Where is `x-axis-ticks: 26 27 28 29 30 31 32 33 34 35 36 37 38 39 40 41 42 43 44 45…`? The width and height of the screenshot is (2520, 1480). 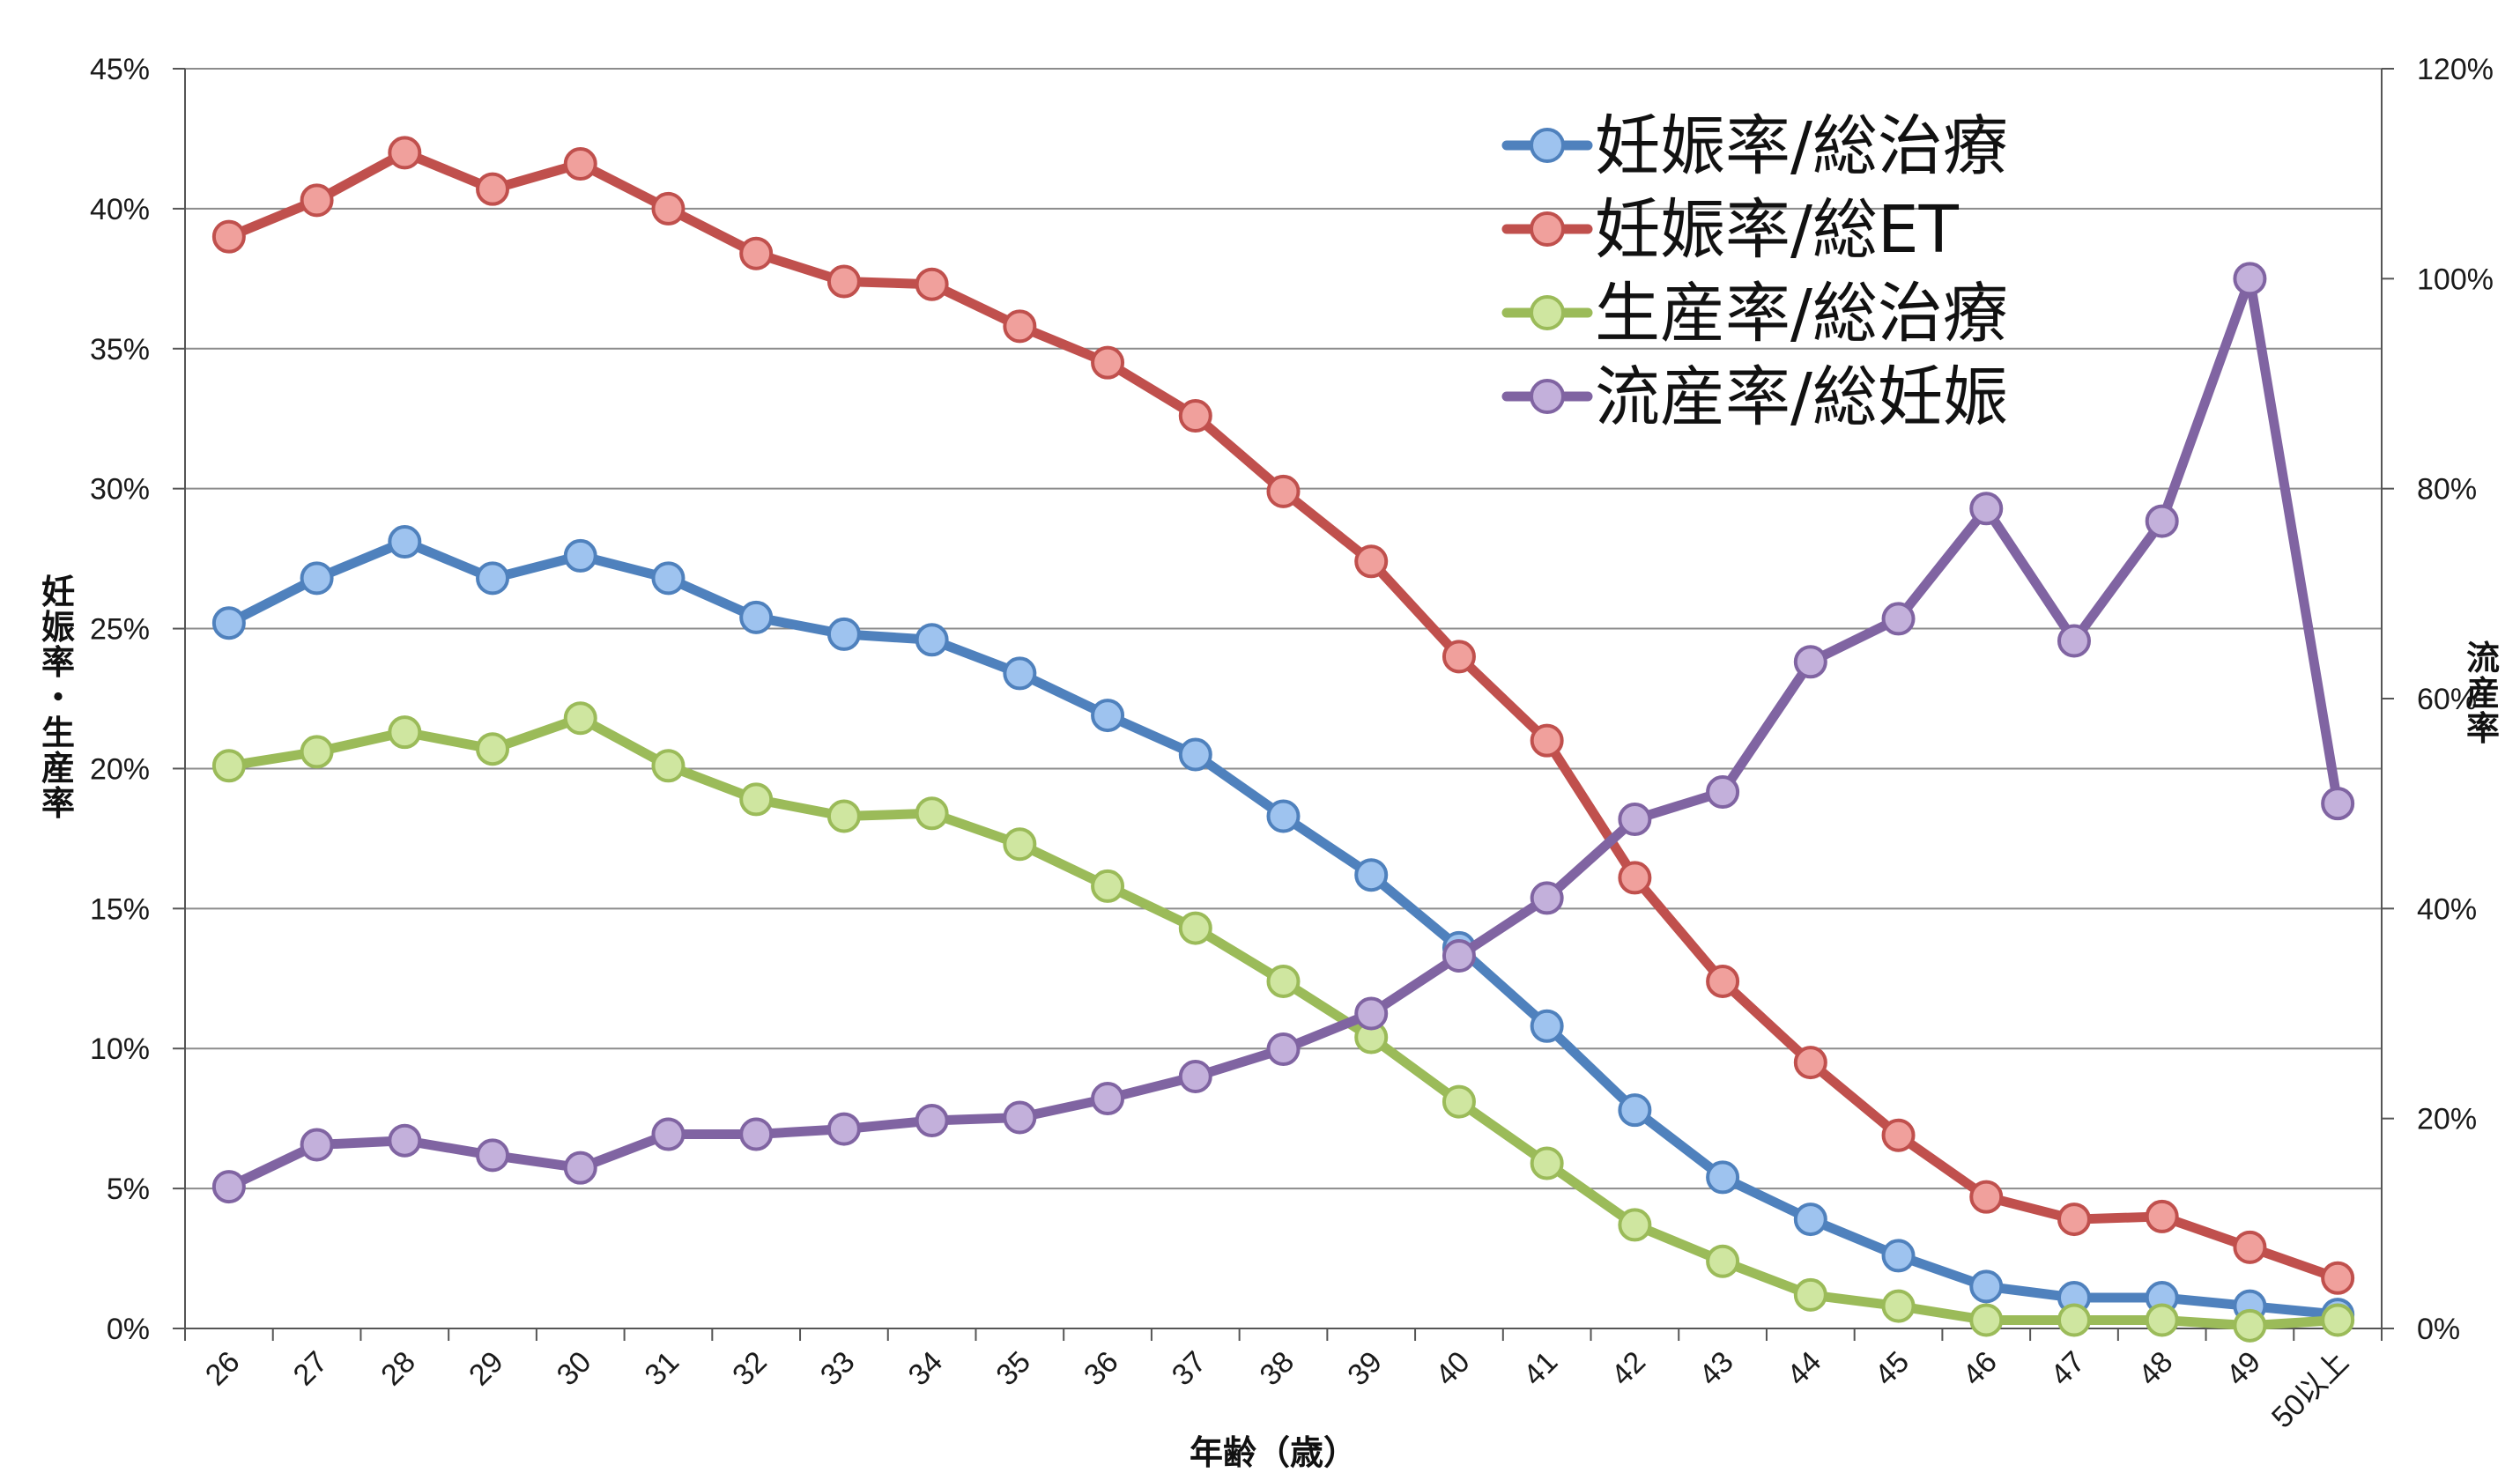 x-axis-ticks: 26 27 28 29 30 31 32 33 34 35 36 37 38 39 40 41 42 43 44 45… is located at coordinates (1283, 1381).